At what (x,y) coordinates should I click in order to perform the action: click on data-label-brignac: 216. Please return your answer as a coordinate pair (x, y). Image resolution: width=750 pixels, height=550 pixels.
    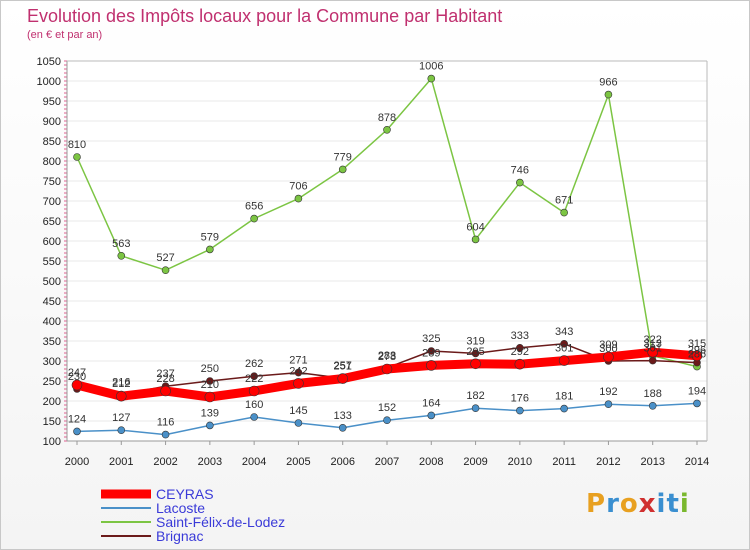
    Looking at the image, I should click on (121, 383).